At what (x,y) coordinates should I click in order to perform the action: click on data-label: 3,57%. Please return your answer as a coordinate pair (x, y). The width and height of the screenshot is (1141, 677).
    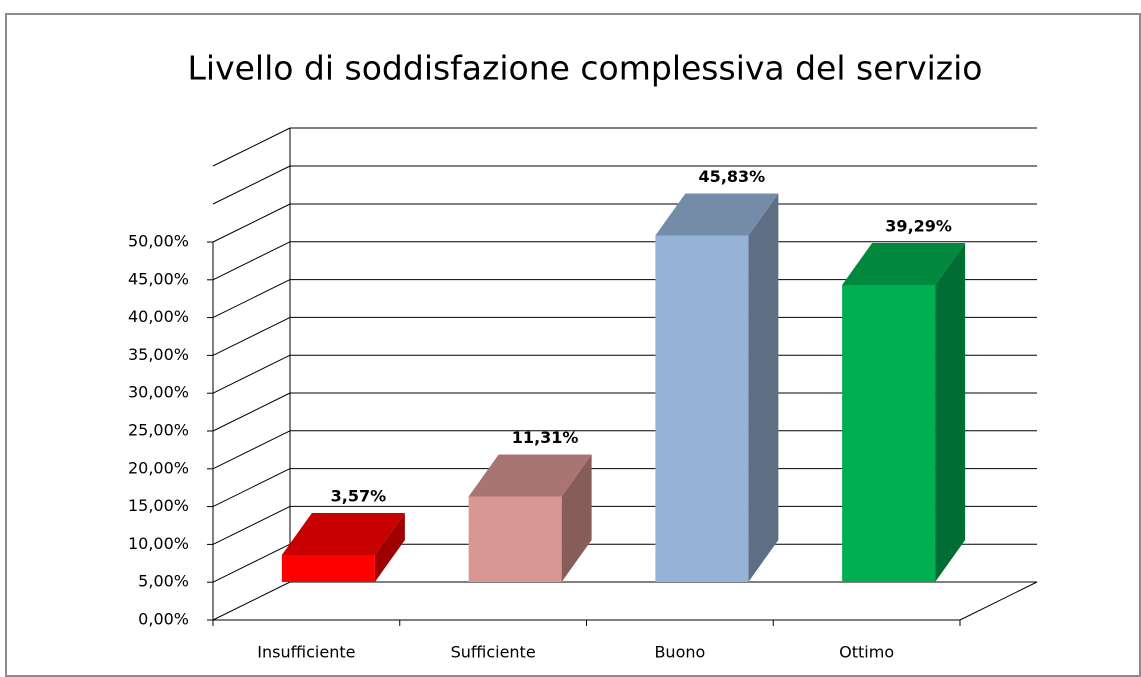
    Looking at the image, I should click on (359, 496).